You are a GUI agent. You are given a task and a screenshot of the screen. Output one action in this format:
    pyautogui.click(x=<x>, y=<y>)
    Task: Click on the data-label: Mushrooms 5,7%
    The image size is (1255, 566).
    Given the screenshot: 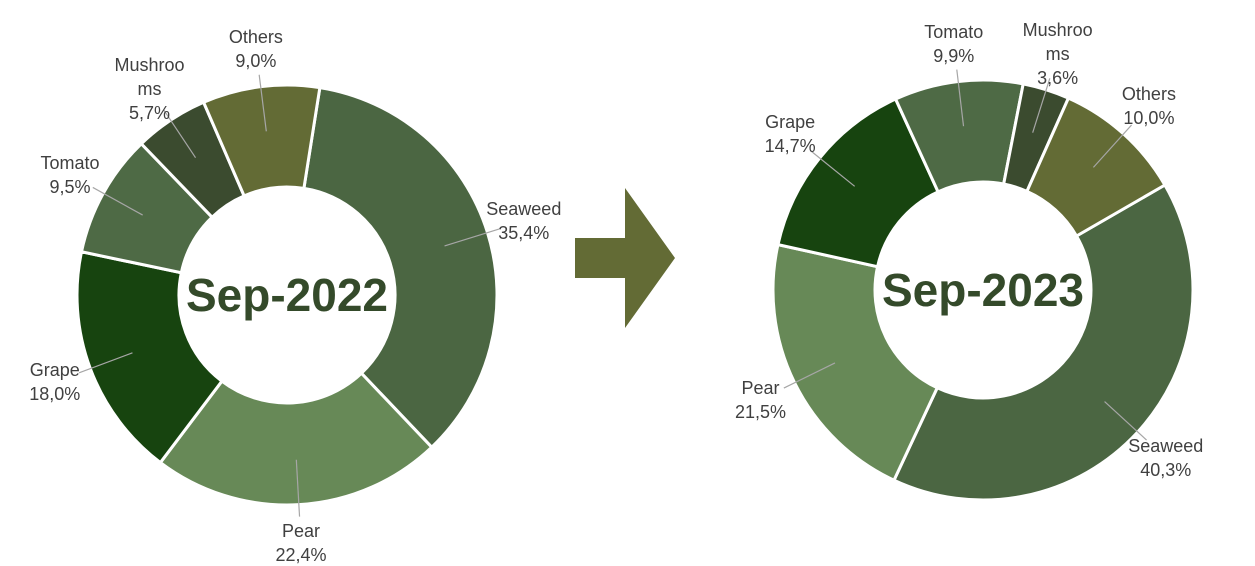 What is the action you would take?
    pyautogui.click(x=150, y=89)
    